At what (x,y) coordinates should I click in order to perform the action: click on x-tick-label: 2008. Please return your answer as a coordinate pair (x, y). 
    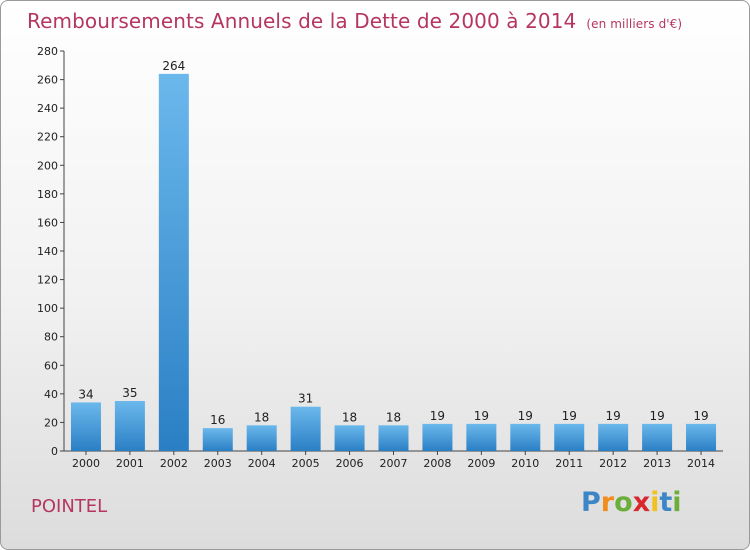
    Looking at the image, I should click on (437, 463).